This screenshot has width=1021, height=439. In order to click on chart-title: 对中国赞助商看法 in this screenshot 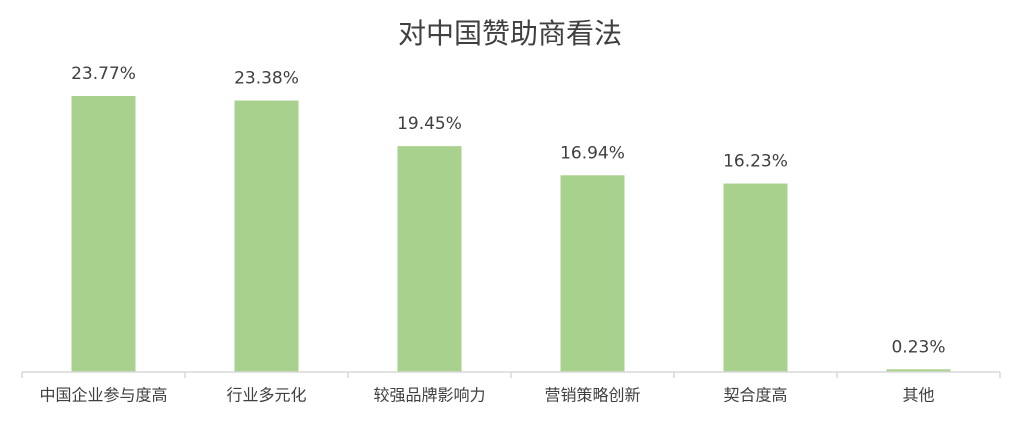, I will do `click(510, 33)`.